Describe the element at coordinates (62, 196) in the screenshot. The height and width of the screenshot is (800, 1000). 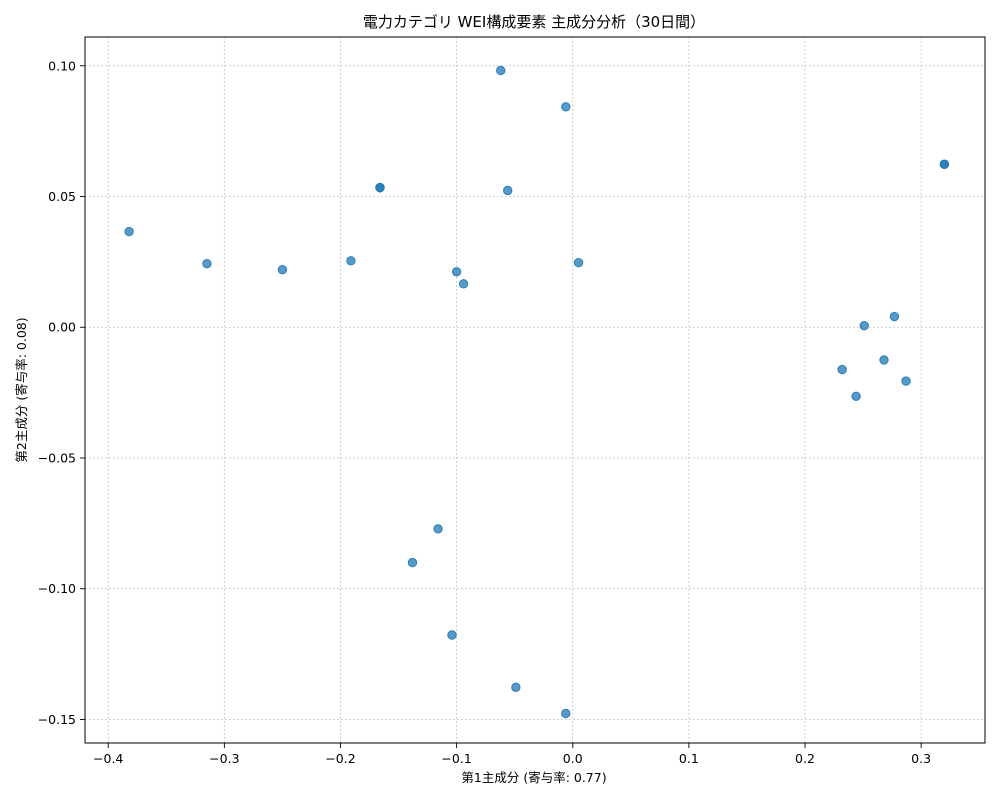
I see `y-tick-label: 0.05` at that location.